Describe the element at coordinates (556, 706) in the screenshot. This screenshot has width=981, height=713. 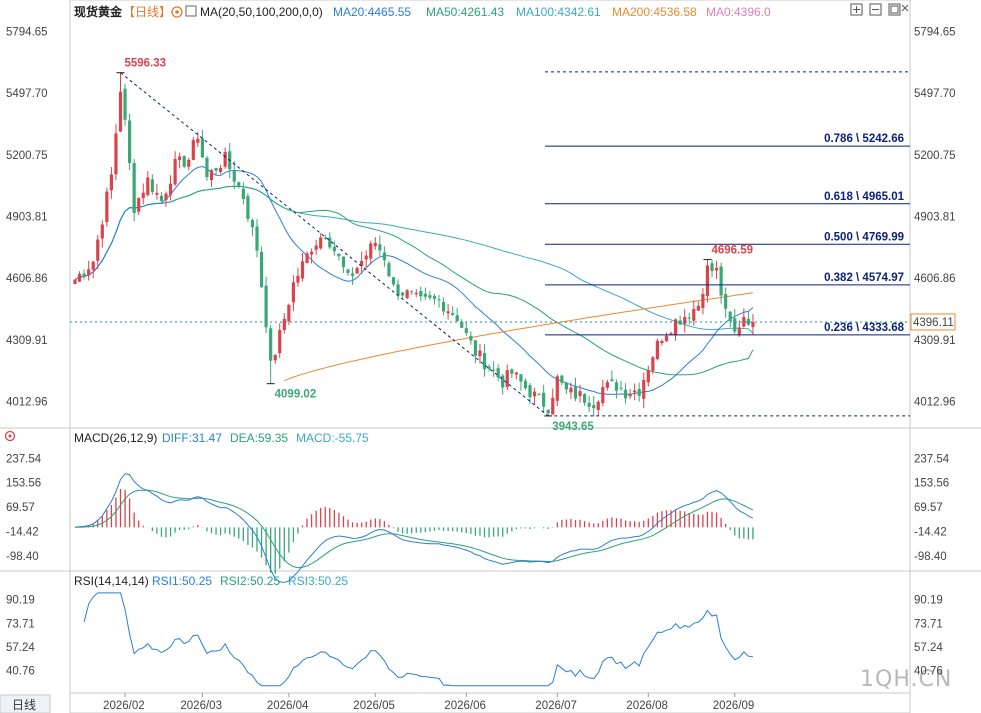
I see `x-tick-label: 2026/07` at that location.